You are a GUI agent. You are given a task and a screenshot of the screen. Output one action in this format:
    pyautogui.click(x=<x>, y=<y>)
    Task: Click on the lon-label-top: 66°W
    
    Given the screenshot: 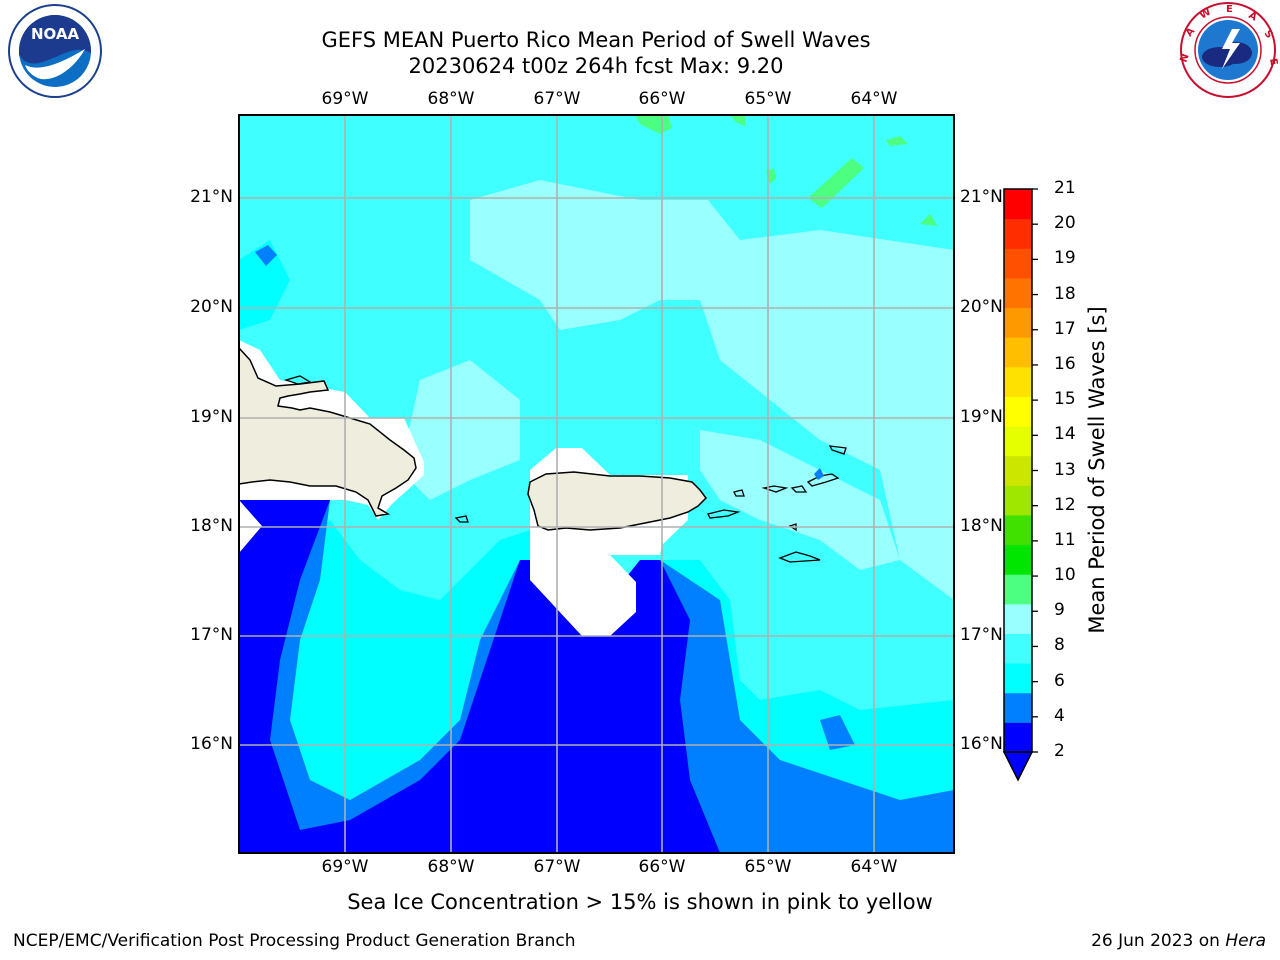 What is the action you would take?
    pyautogui.click(x=662, y=99)
    